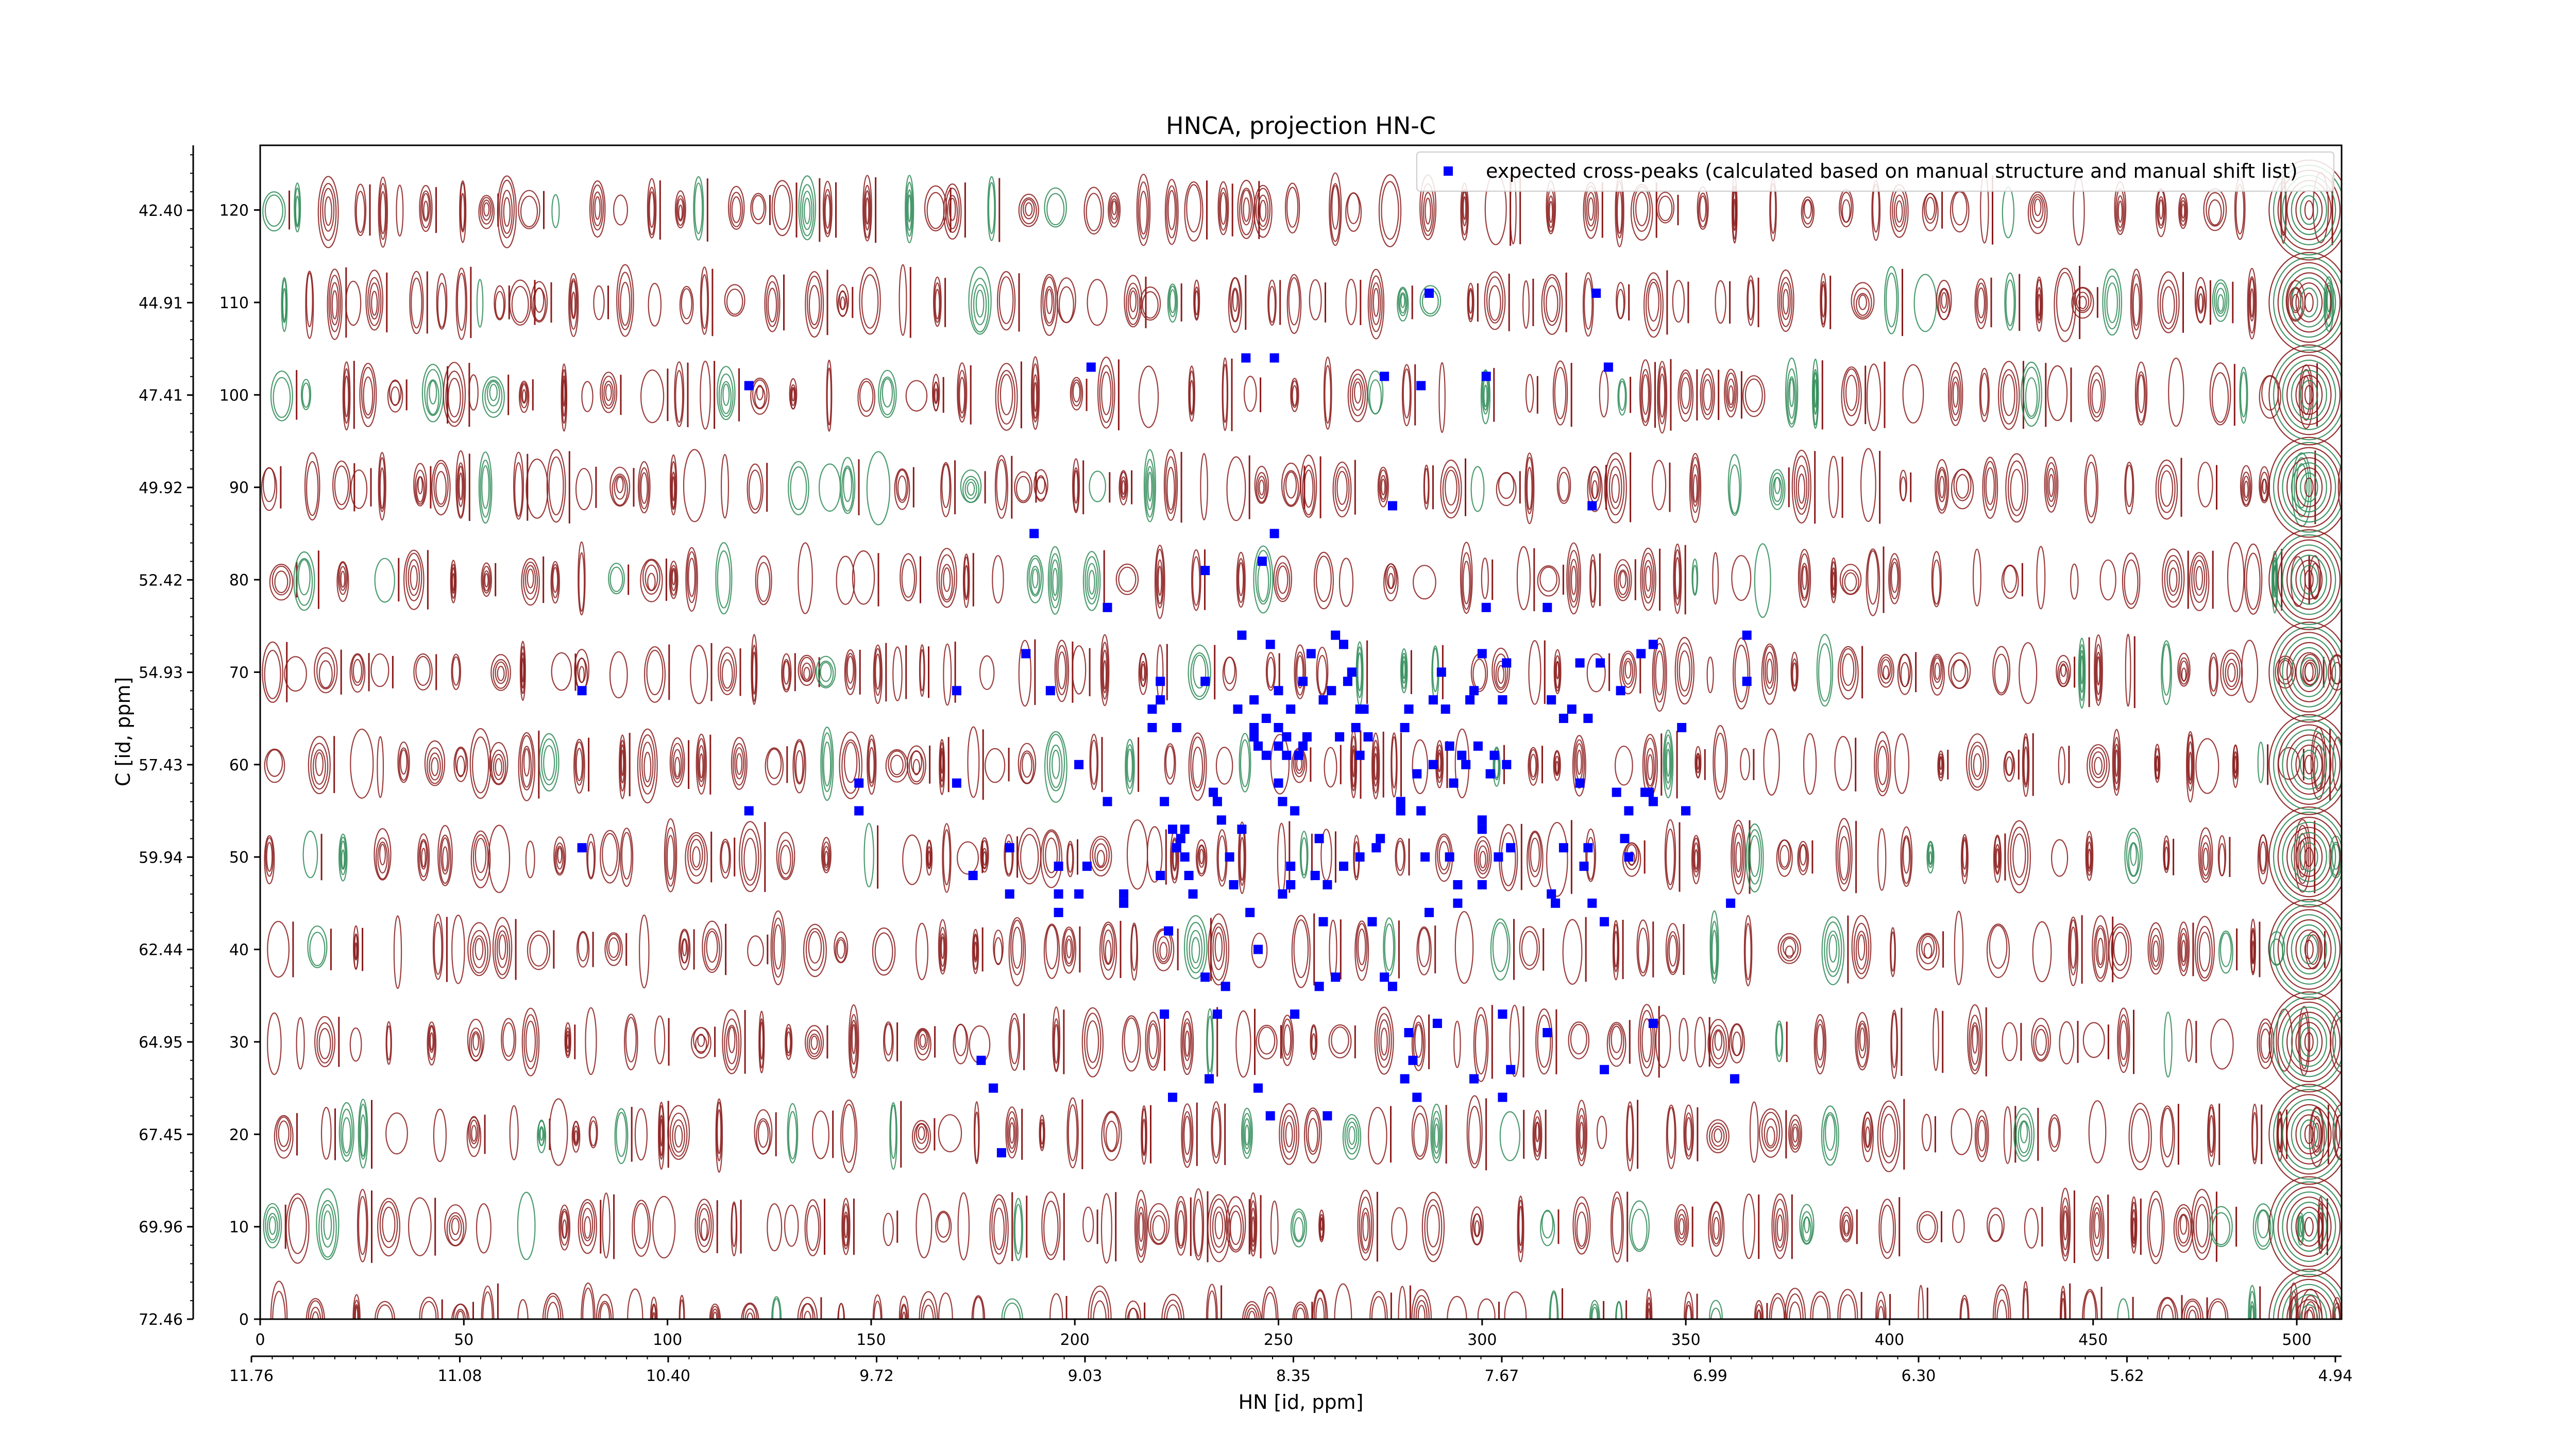 Image resolution: width=2576 pixels, height=1449 pixels. Describe the element at coordinates (161, 1135) in the screenshot. I see `y2-tick-label: 67.45` at that location.